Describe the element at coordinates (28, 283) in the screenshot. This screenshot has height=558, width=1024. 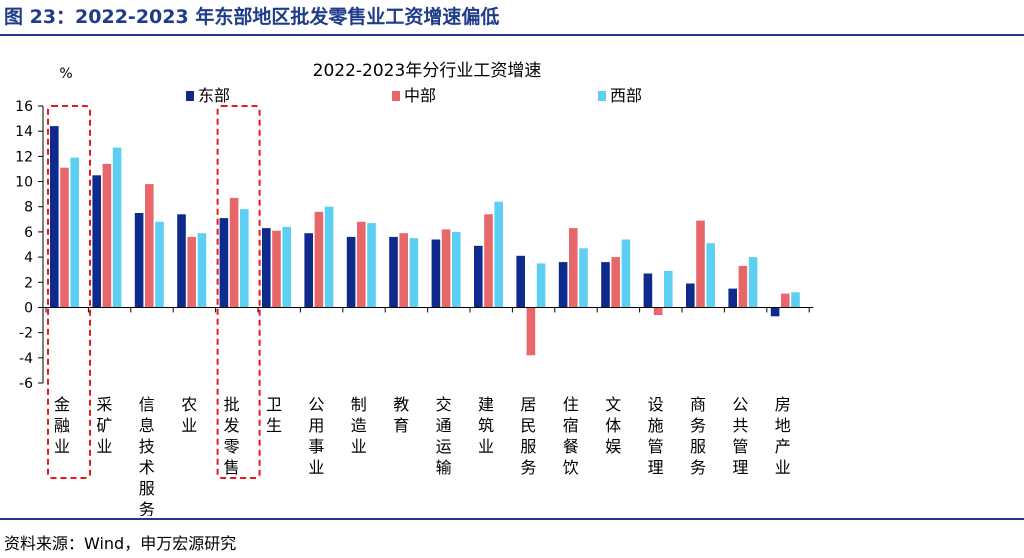
I see `y-tick-label: 2` at that location.